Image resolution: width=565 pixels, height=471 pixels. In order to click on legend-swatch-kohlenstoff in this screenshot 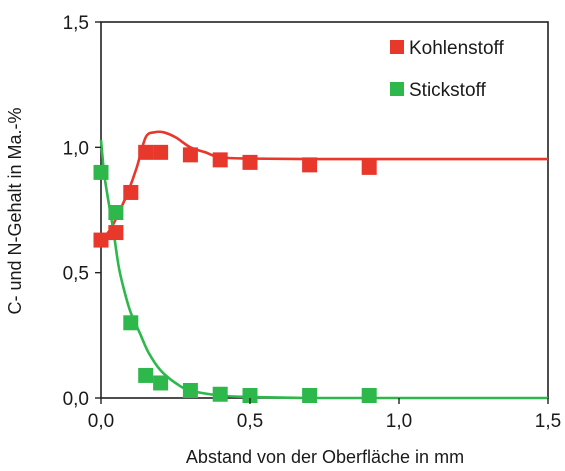, I will do `click(397, 47)`.